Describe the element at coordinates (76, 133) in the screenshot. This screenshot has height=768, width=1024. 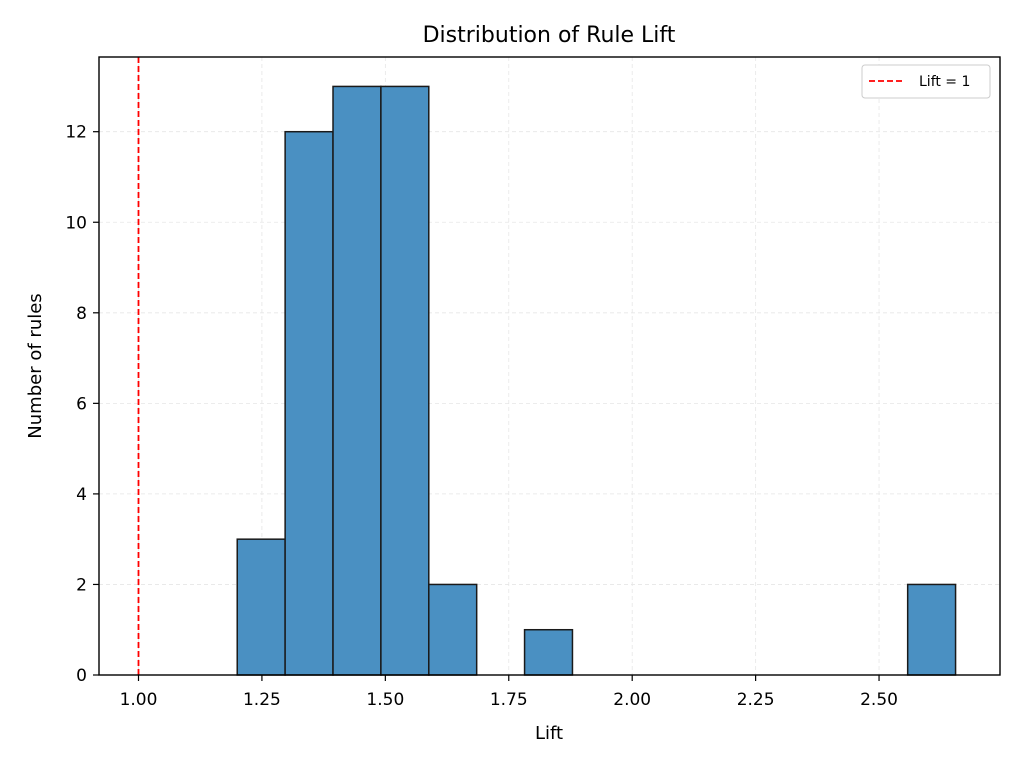
I see `y-tick-label: 12` at that location.